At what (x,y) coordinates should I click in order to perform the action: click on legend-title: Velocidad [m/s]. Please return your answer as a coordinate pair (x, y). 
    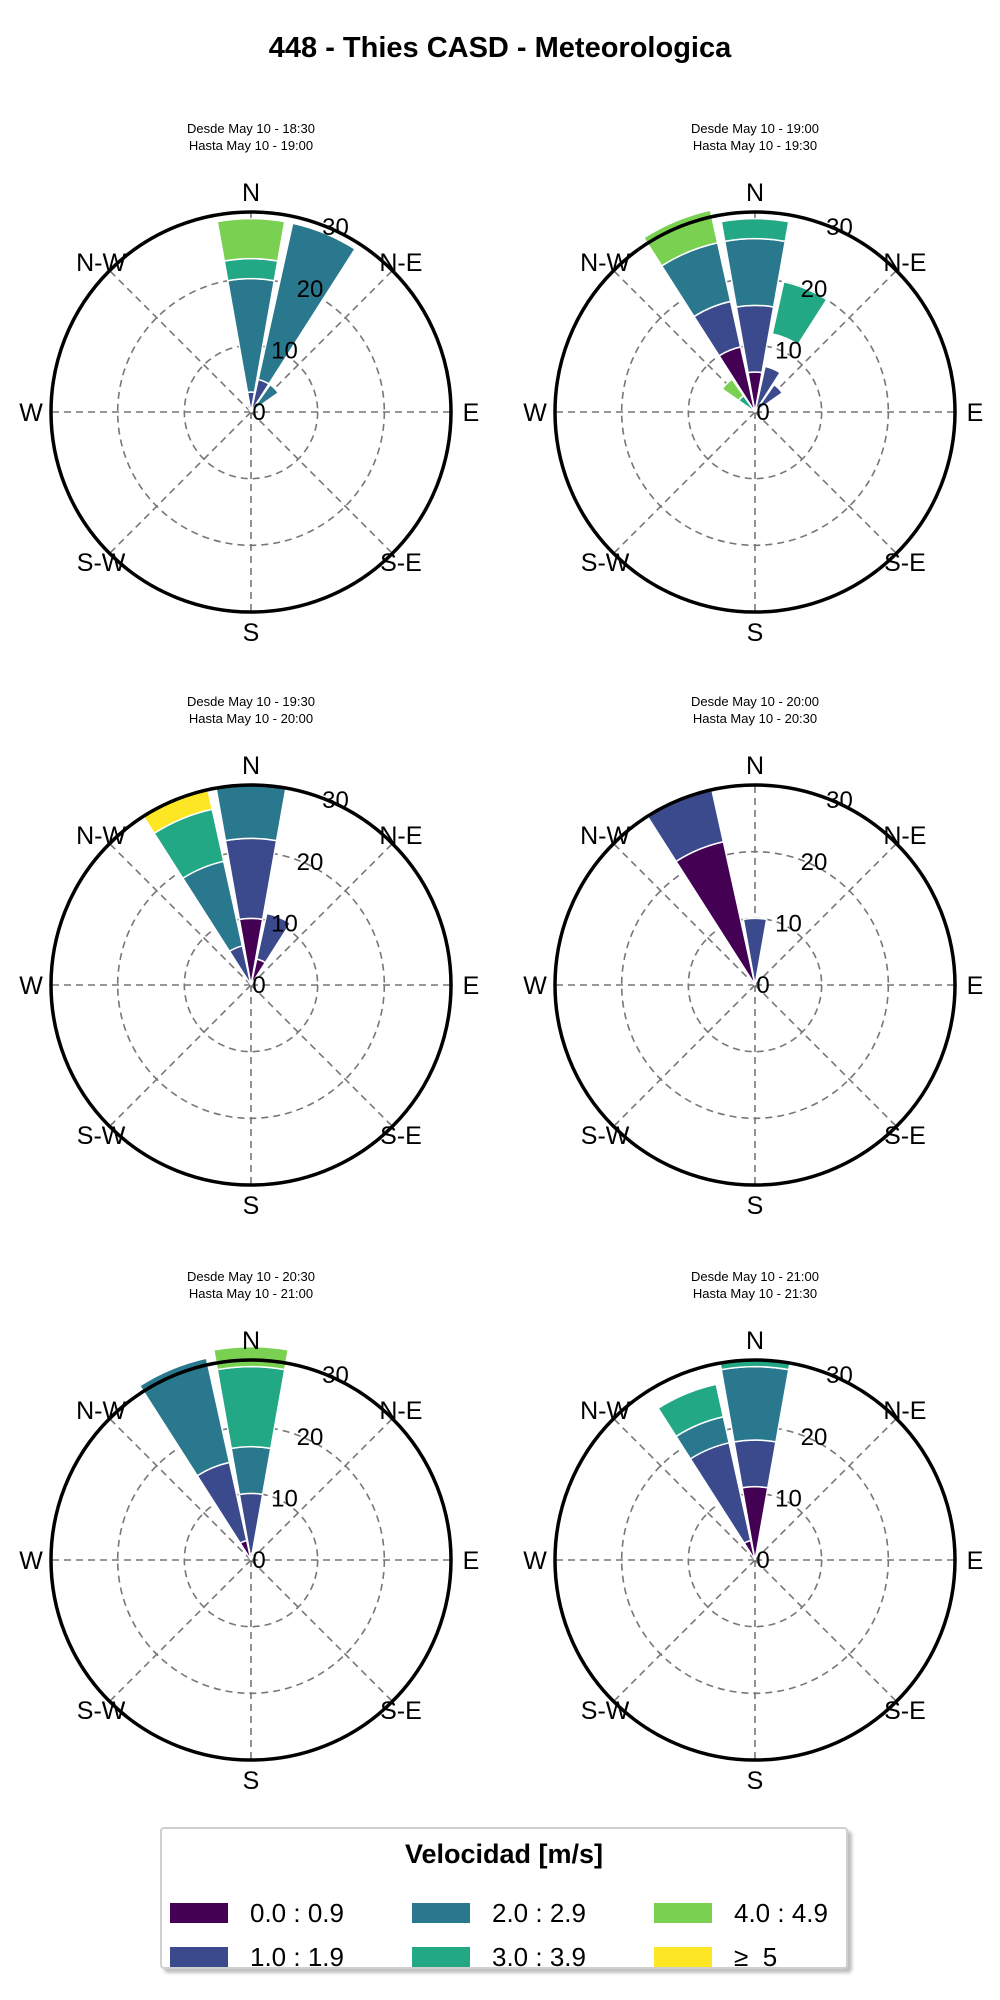
    Looking at the image, I should click on (504, 1854).